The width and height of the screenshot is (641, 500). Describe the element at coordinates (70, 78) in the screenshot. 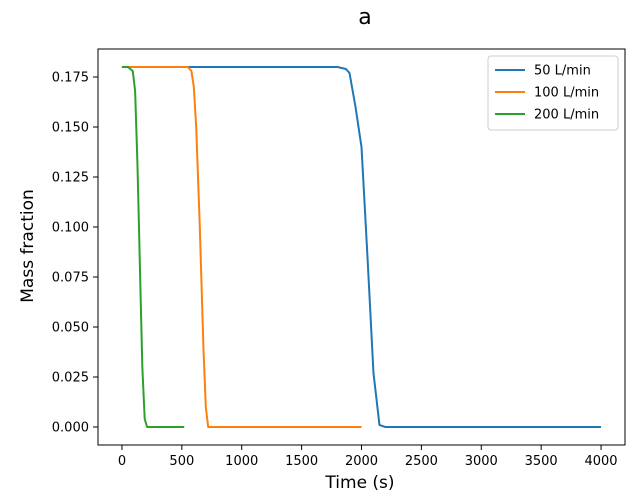

I see `y-tick-label: 0.175` at that location.